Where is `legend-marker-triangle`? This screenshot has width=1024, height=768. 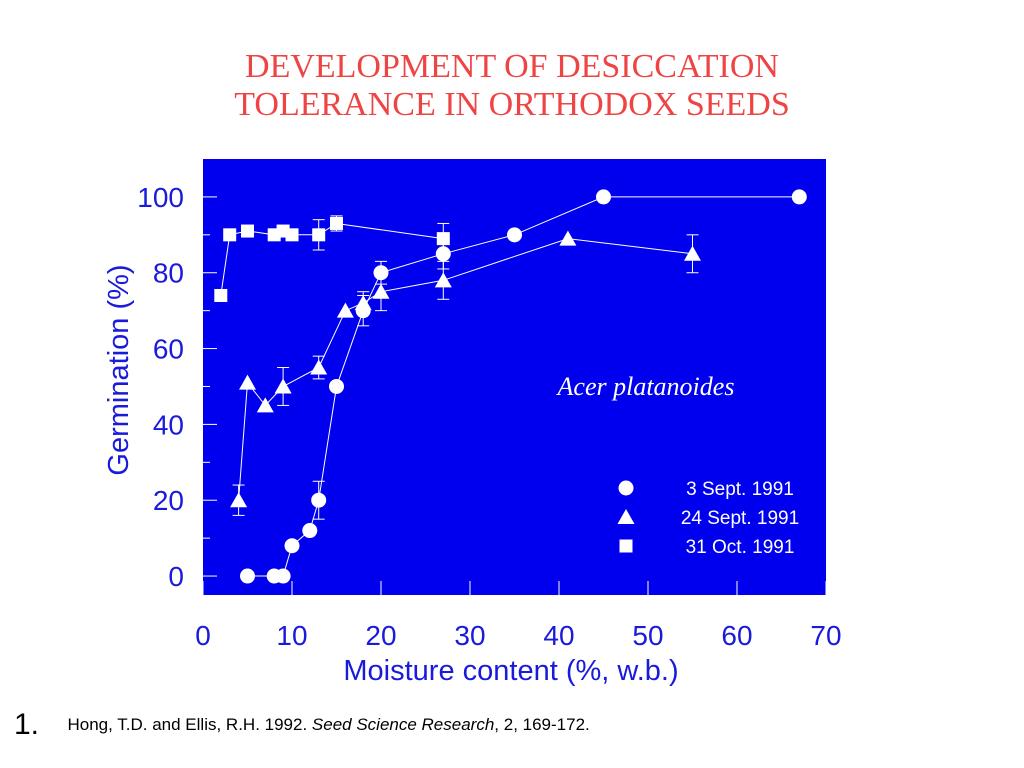 legend-marker-triangle is located at coordinates (626, 516).